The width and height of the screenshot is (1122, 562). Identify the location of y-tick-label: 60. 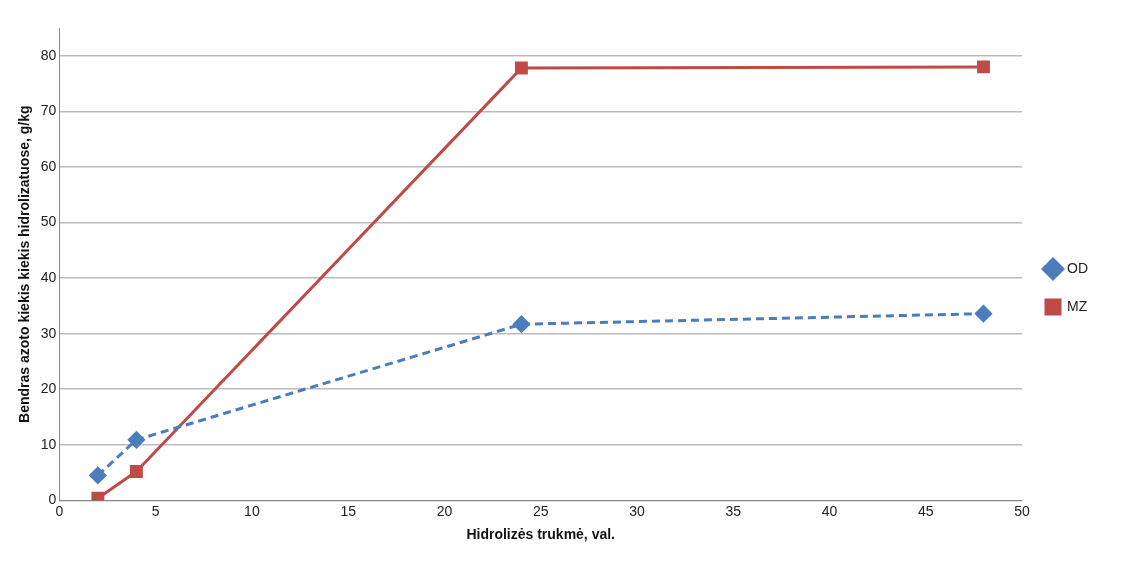
(48, 165).